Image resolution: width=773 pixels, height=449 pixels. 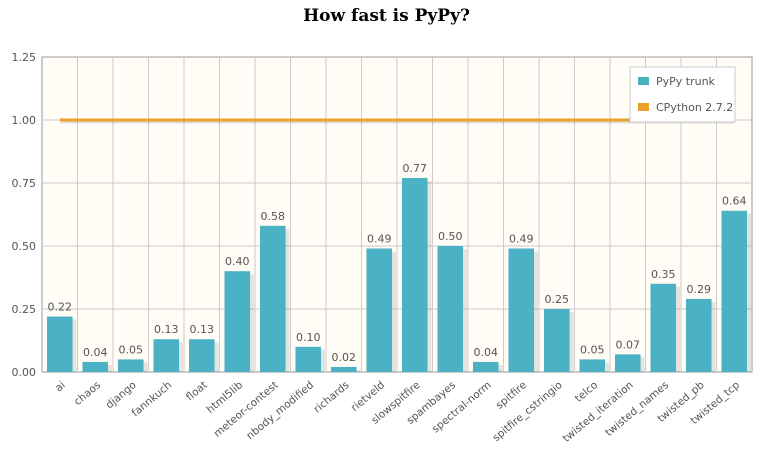 What do you see at coordinates (386, 16) in the screenshot?
I see `chart-title: How fast is PyPy?` at bounding box center [386, 16].